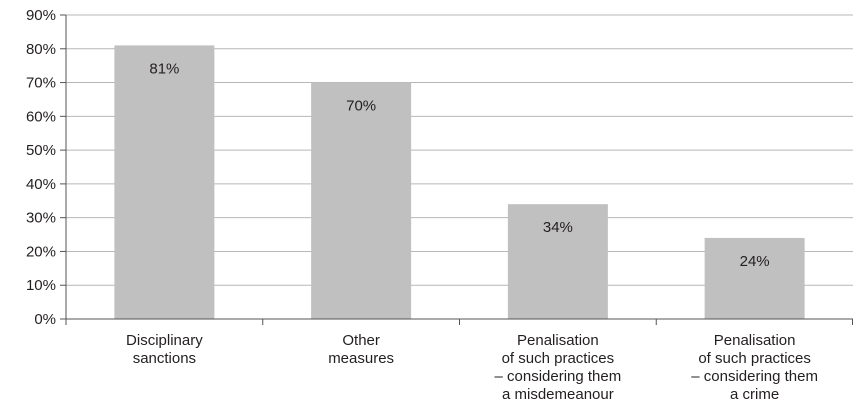 This screenshot has height=420, width=853. I want to click on y-tick-labels: 0% 10% 20% 30% 40% 50% 60% 70% 80% 90%, so click(41, 167).